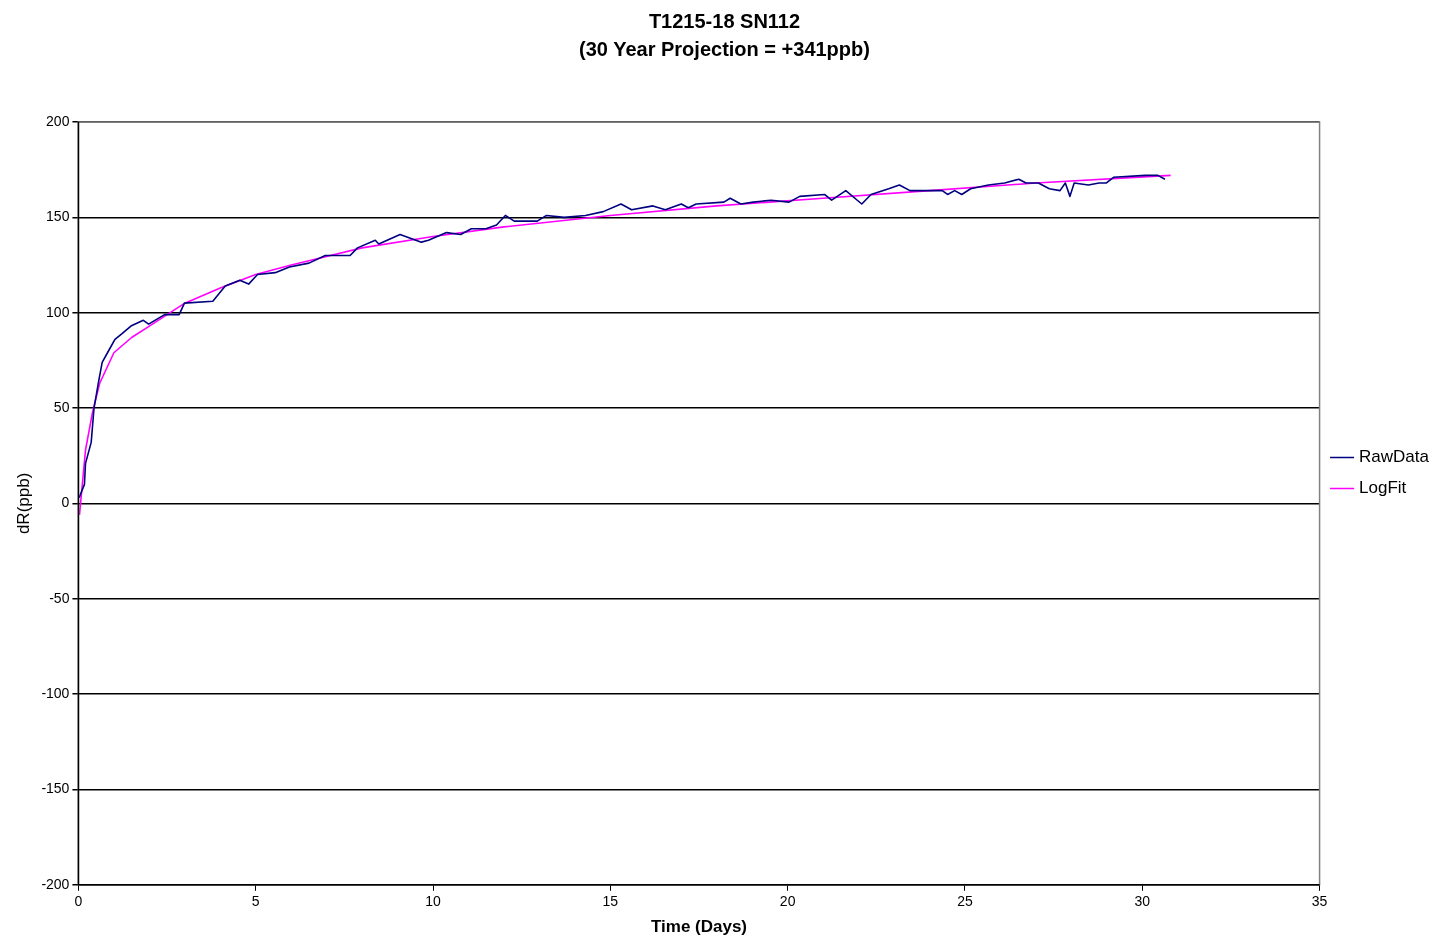 The height and width of the screenshot is (946, 1443). I want to click on x-tick-label: 10, so click(433, 901).